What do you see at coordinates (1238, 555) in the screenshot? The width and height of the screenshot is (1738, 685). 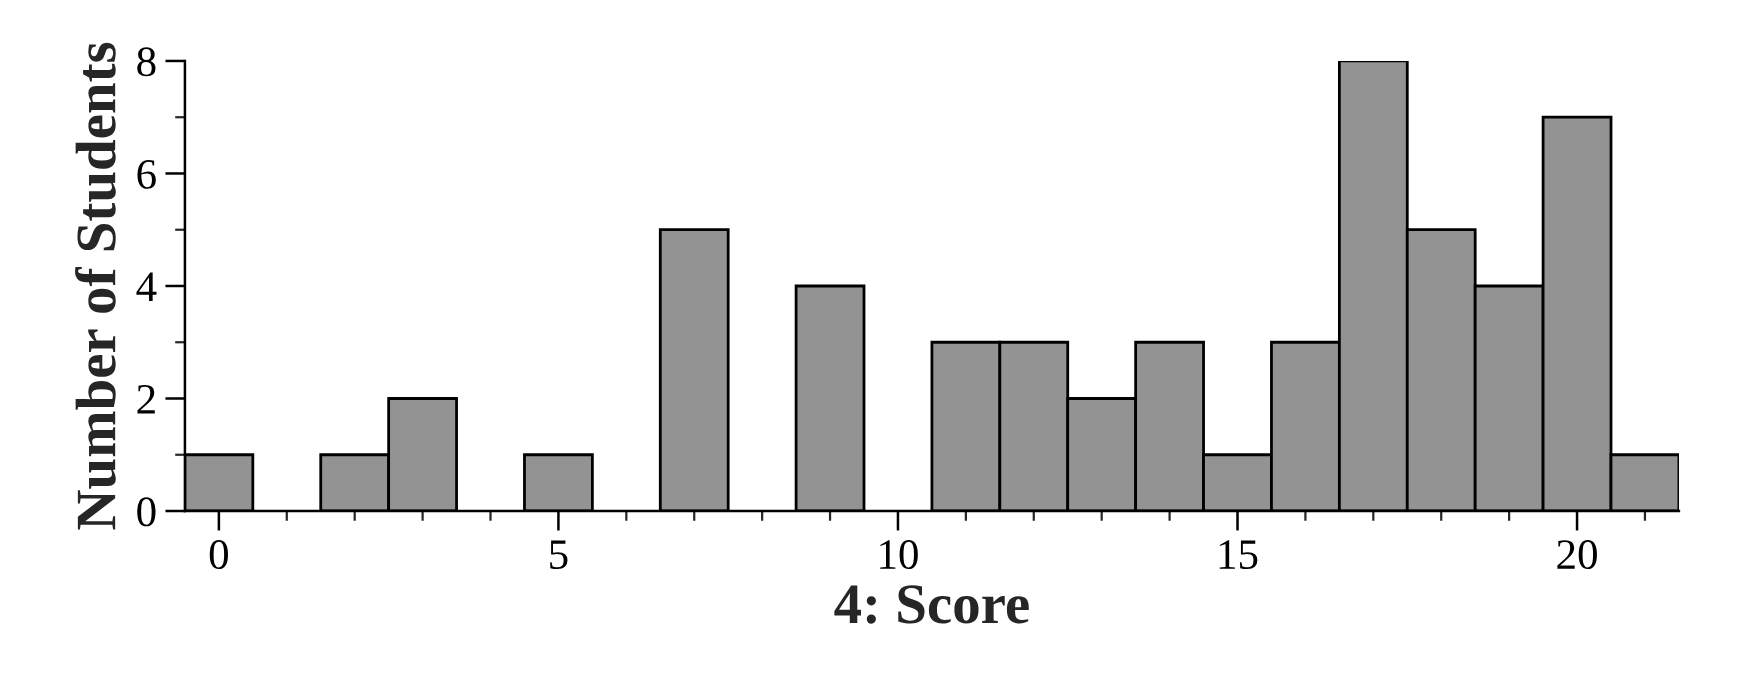 I see `x-tick-label: 15` at bounding box center [1238, 555].